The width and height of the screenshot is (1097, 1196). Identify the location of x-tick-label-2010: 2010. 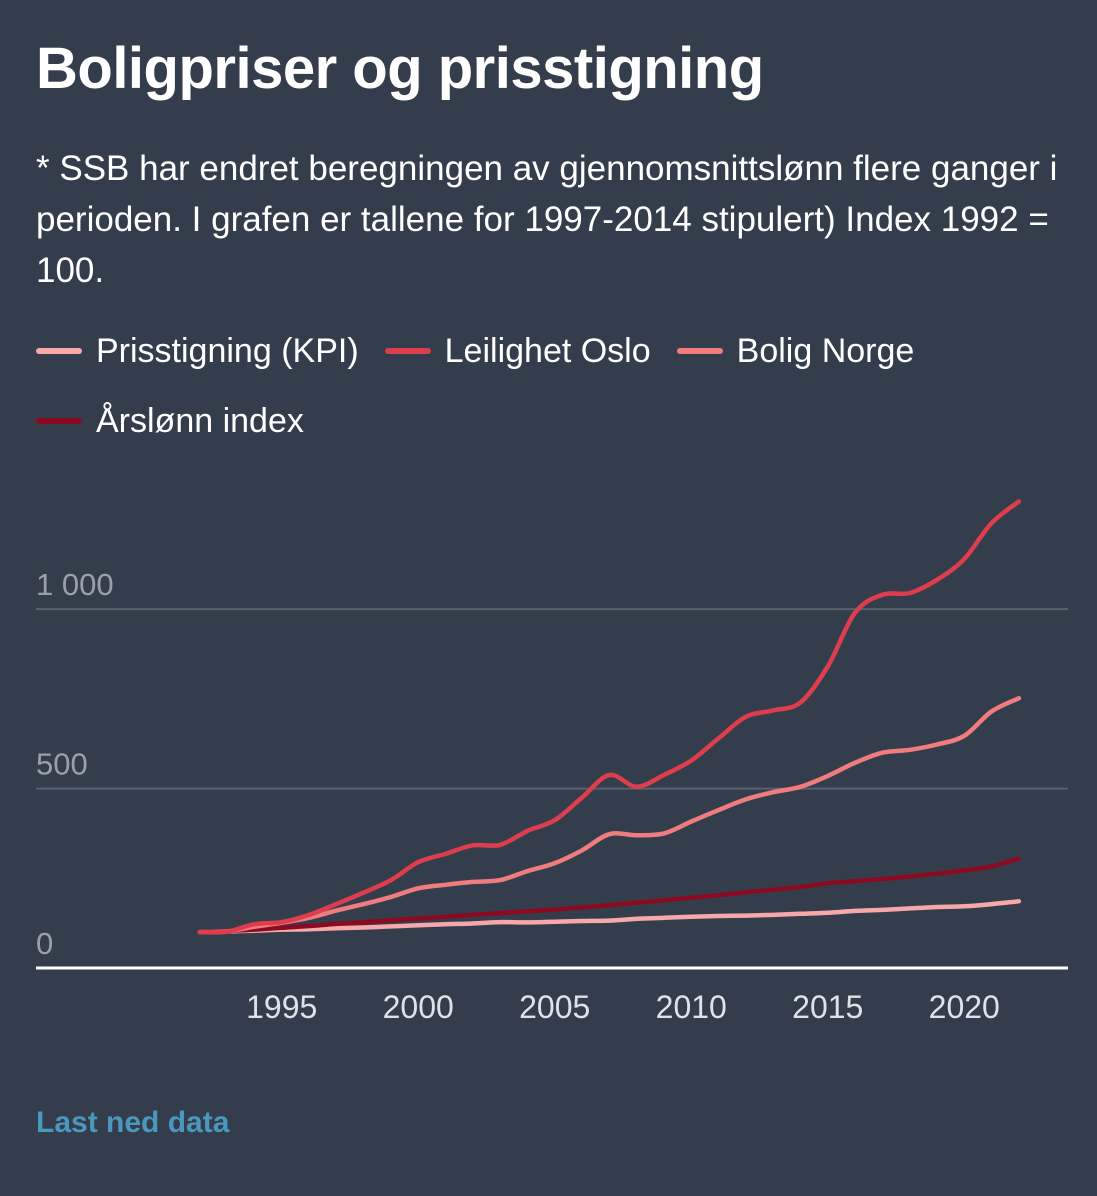
(691, 1007).